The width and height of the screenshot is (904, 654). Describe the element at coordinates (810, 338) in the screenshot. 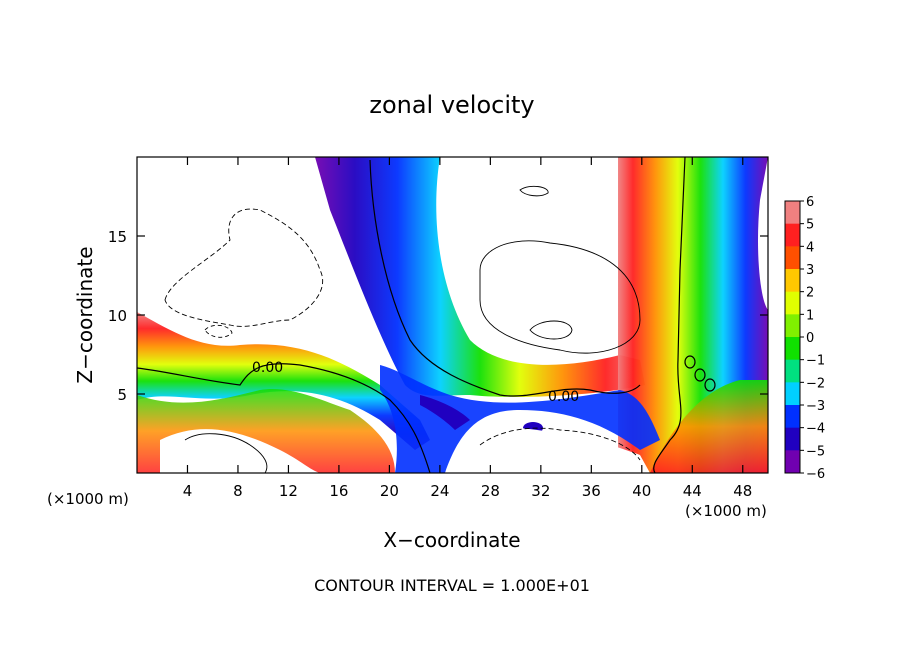

I see `colorbar-tick-label: 0` at that location.